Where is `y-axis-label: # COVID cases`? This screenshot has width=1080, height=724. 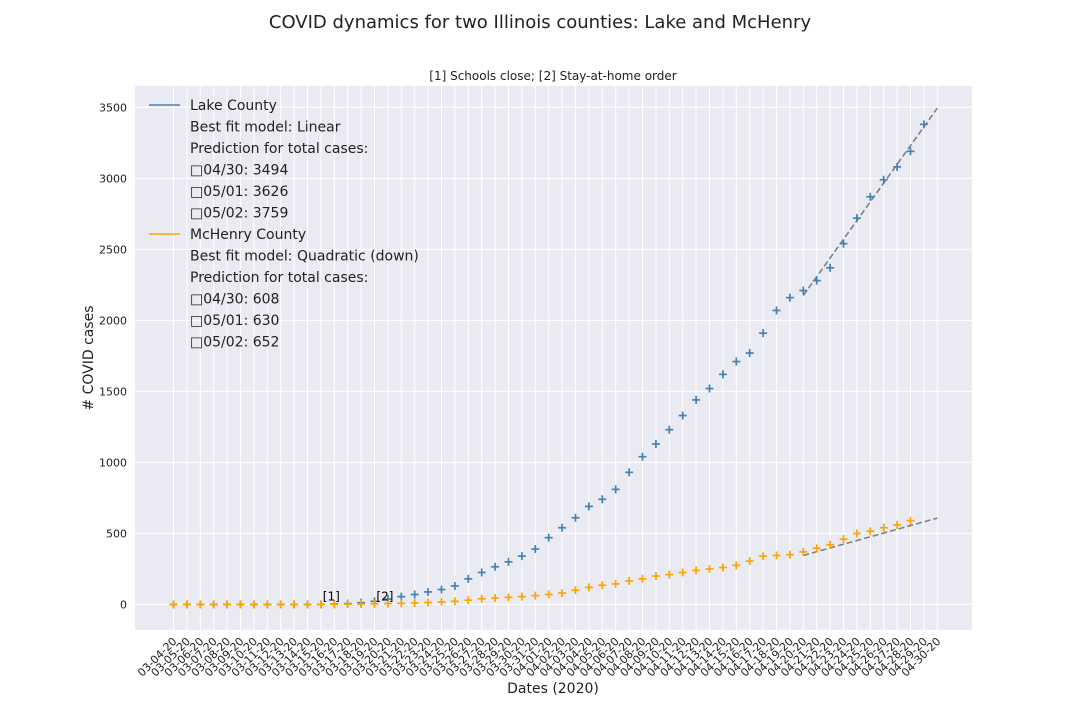 y-axis-label: # COVID cases is located at coordinates (89, 357).